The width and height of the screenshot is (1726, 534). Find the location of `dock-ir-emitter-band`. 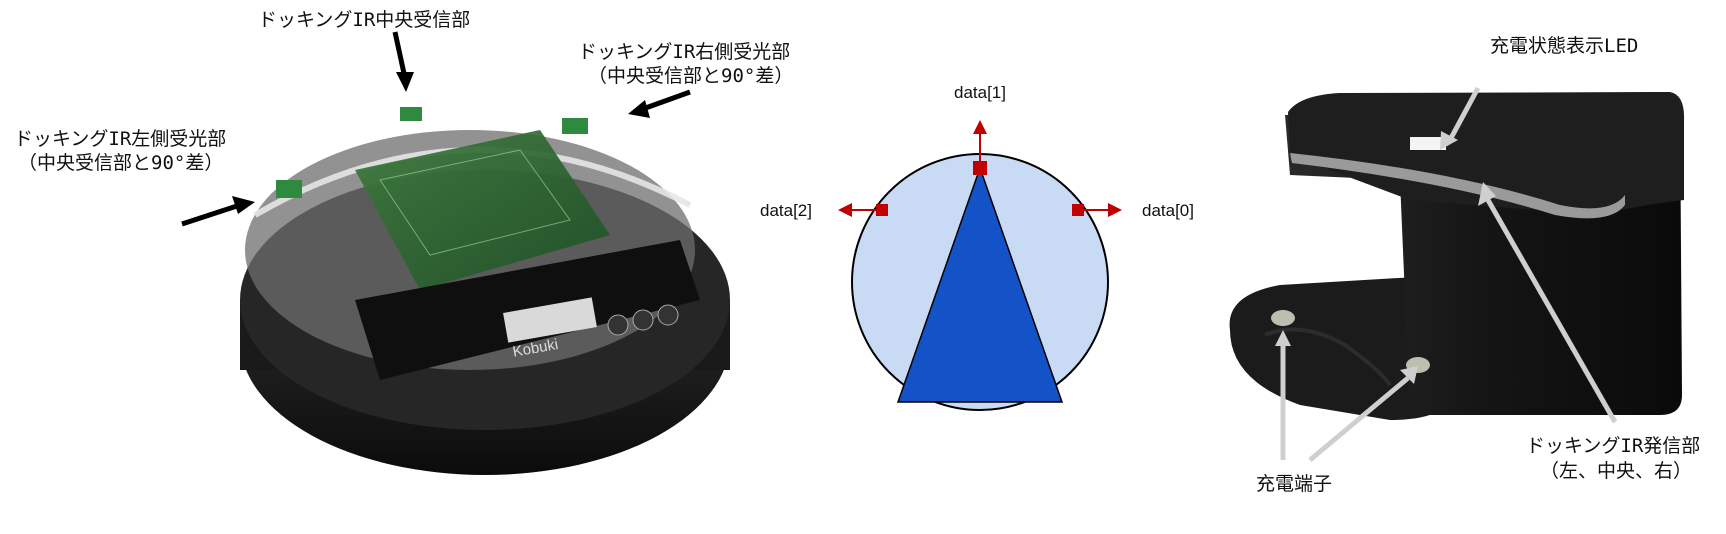

dock-ir-emitter-band is located at coordinates (1457, 186).